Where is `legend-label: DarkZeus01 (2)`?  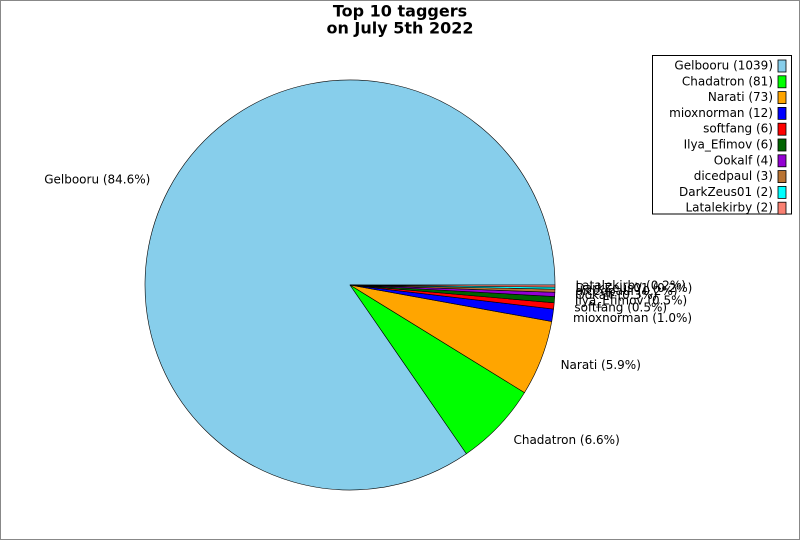
legend-label: DarkZeus01 (2) is located at coordinates (726, 192).